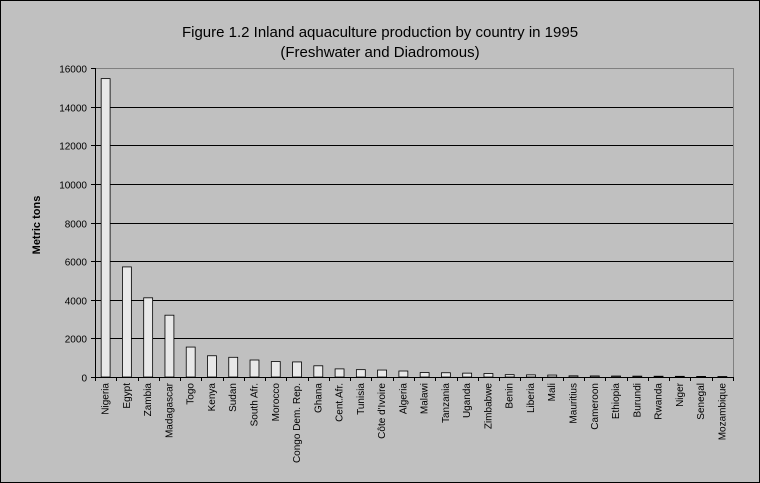  Describe the element at coordinates (403, 399) in the screenshot. I see `x-tick-label: Algeria` at that location.